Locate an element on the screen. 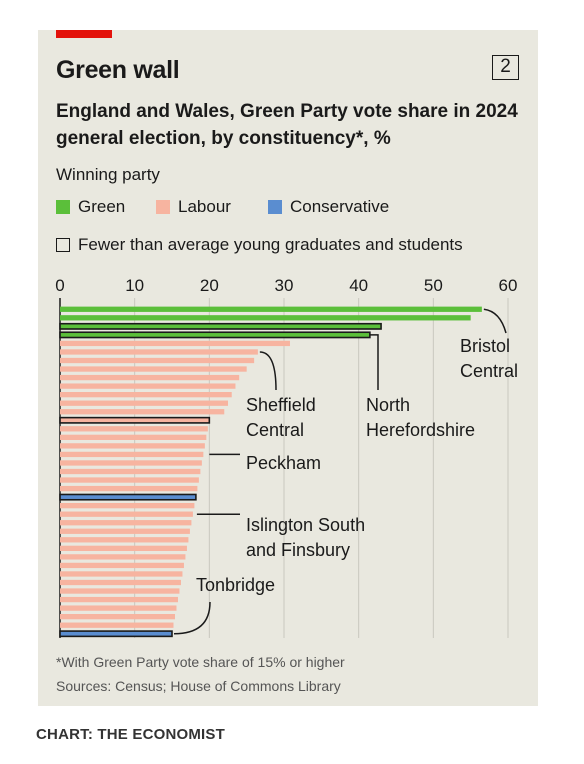 The image size is (584, 764). x-tick-label: 10 is located at coordinates (134, 285).